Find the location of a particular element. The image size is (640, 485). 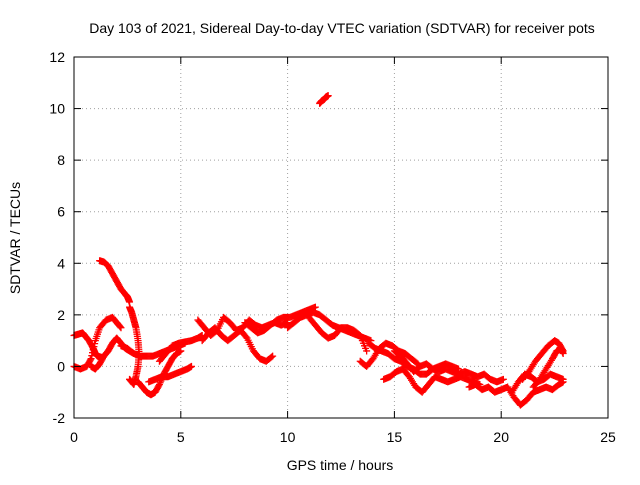

x-axis-label: GPS time / hours is located at coordinates (340, 465).